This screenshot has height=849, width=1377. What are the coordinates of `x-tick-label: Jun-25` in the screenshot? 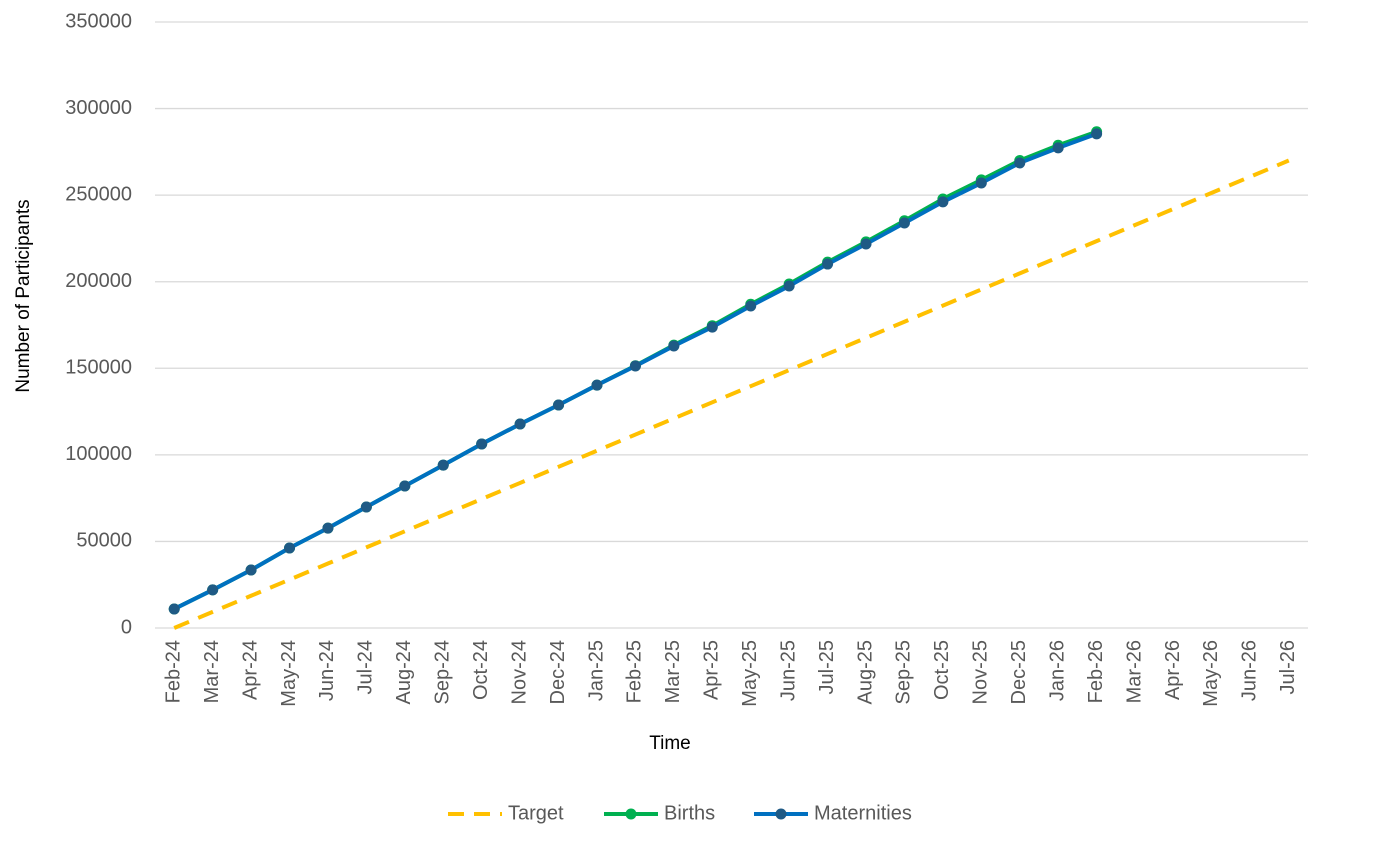 It's located at (788, 670).